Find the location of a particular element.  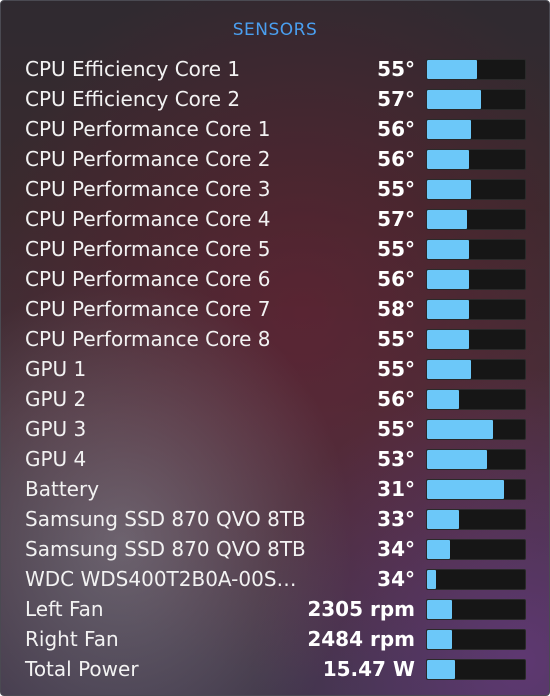

sensor-row: Samsung SSD 870 QVO 8TB 34° is located at coordinates (275, 549).